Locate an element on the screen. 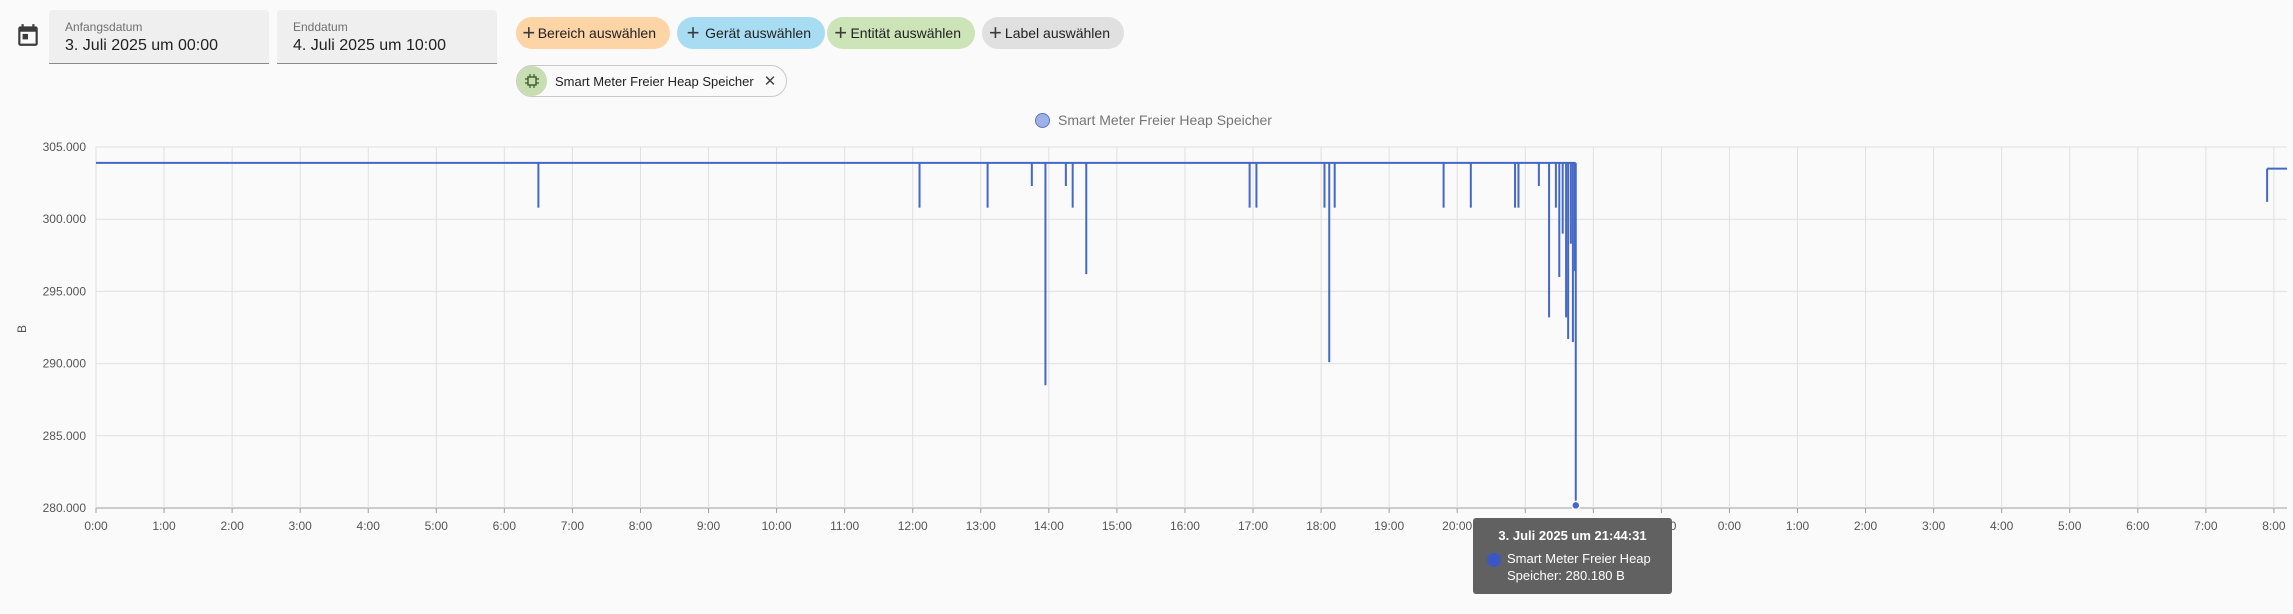 The height and width of the screenshot is (614, 2293). legend-label: Smart Meter Freier Heap Speicher is located at coordinates (1165, 120).